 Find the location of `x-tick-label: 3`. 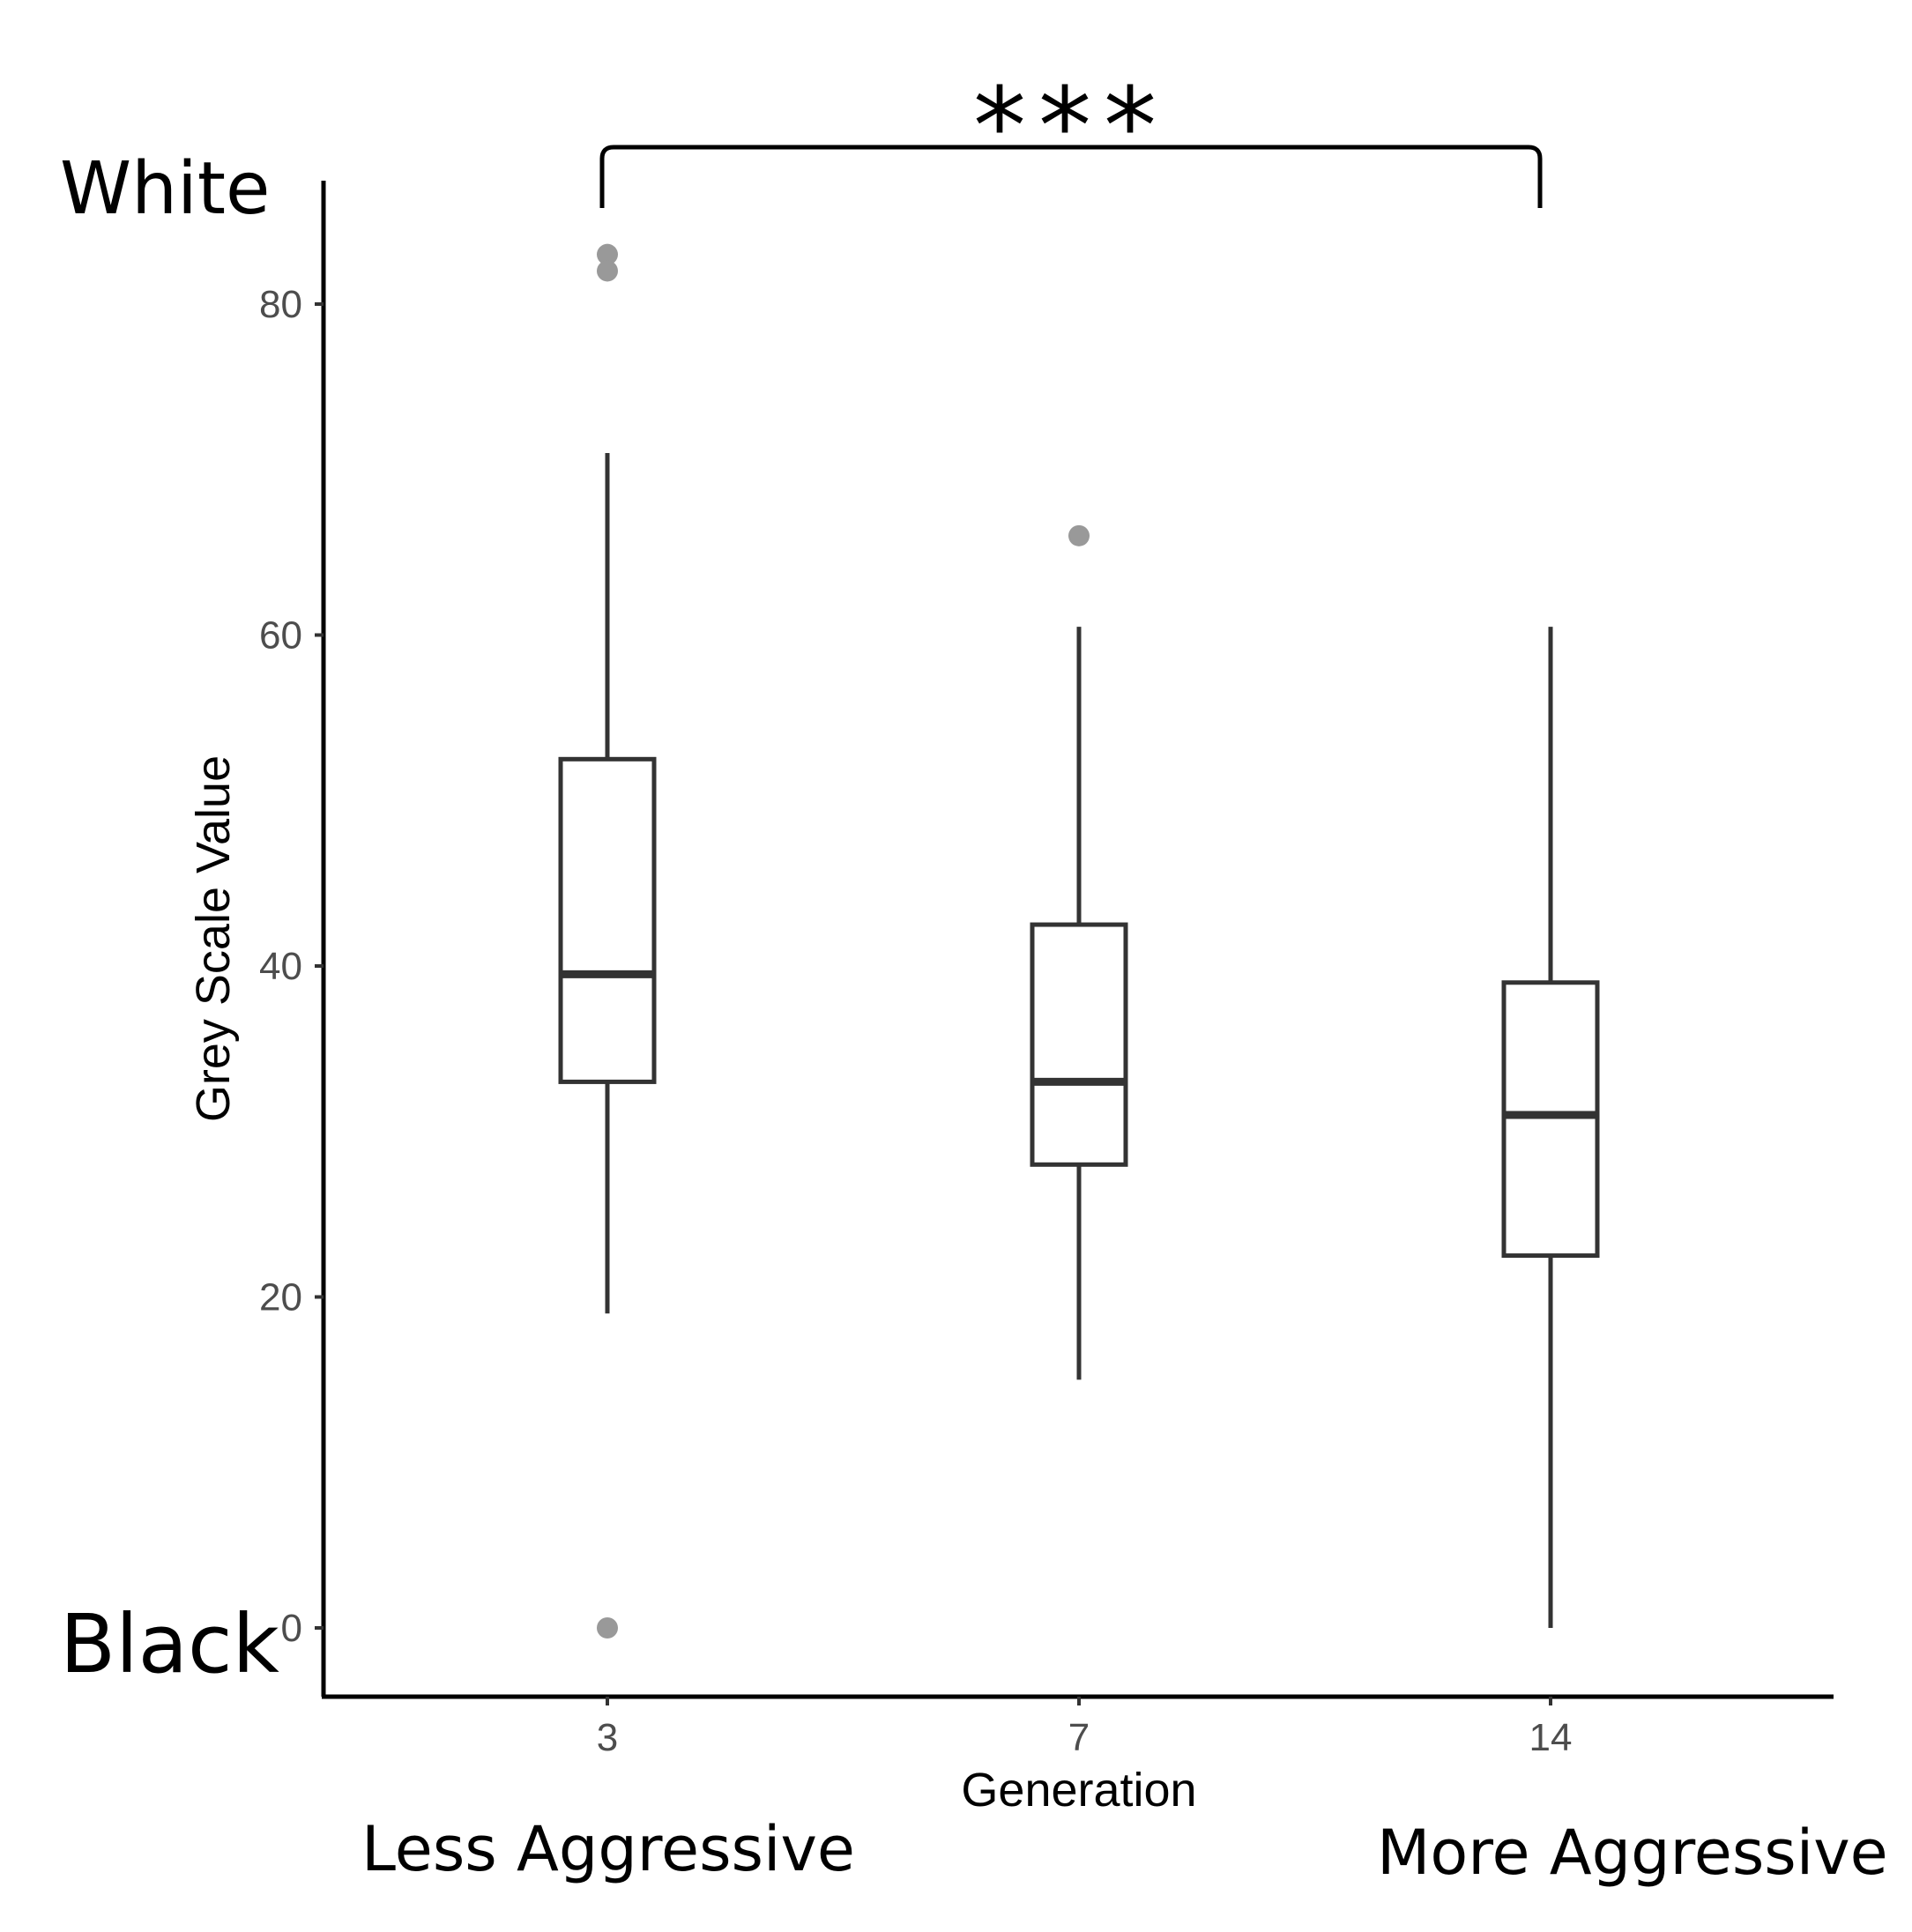

x-tick-label: 3 is located at coordinates (607, 1737).